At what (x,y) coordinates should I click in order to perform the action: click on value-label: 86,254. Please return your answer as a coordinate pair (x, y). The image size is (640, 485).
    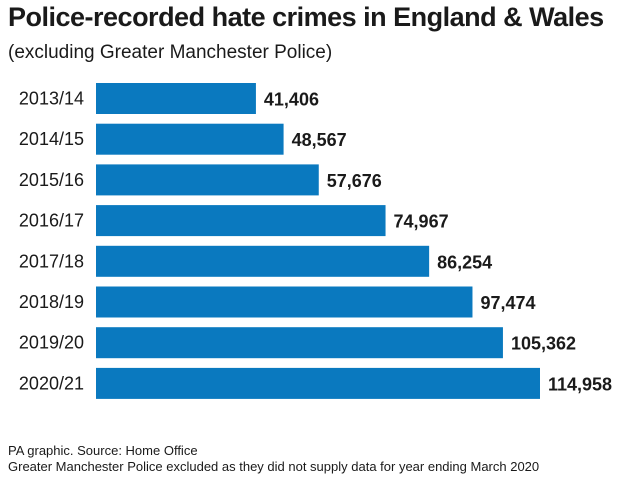
    Looking at the image, I should click on (464, 262).